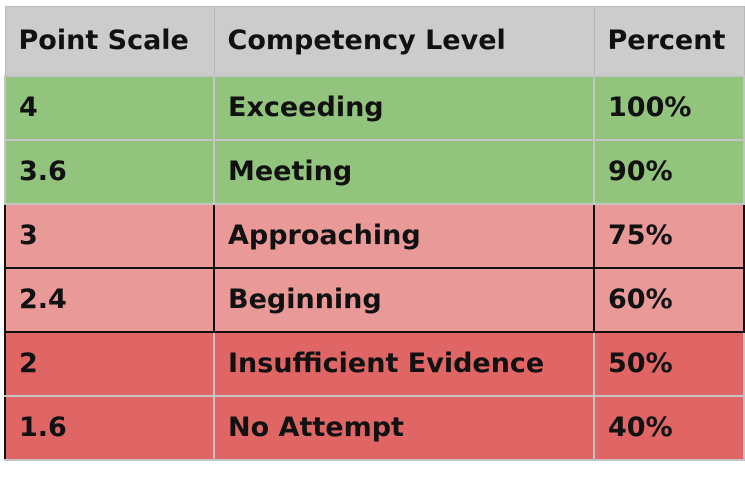 The width and height of the screenshot is (745, 477). I want to click on point-scale-cell: 4, so click(109, 107).